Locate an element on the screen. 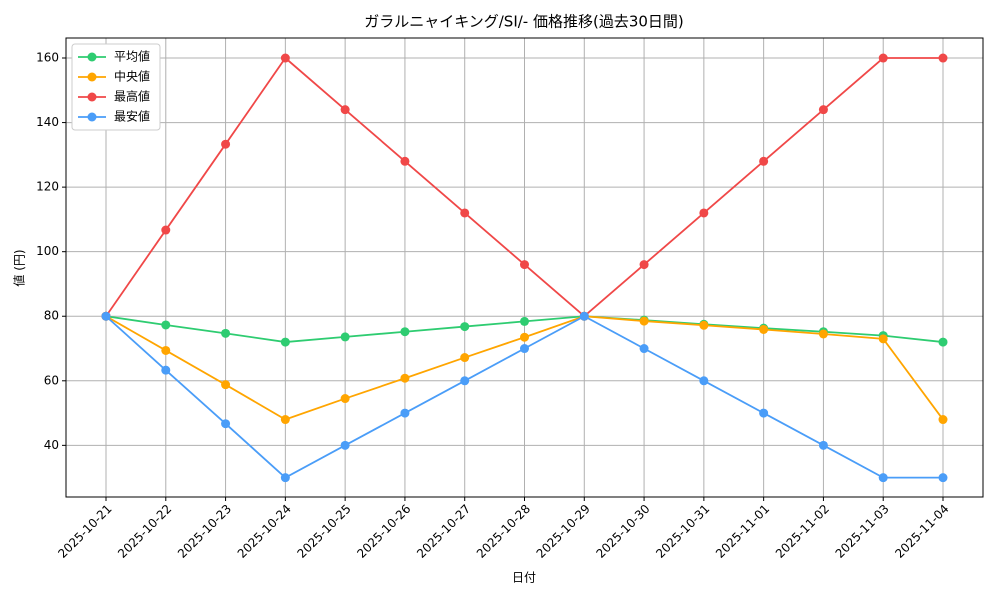 The width and height of the screenshot is (1000, 600). x-tick-label: 2025-10-31 is located at coordinates (682, 531).